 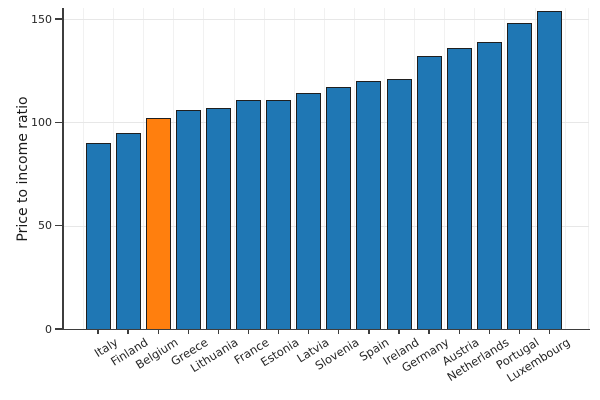 What do you see at coordinates (339, 208) in the screenshot?
I see `bar-slovenia` at bounding box center [339, 208].